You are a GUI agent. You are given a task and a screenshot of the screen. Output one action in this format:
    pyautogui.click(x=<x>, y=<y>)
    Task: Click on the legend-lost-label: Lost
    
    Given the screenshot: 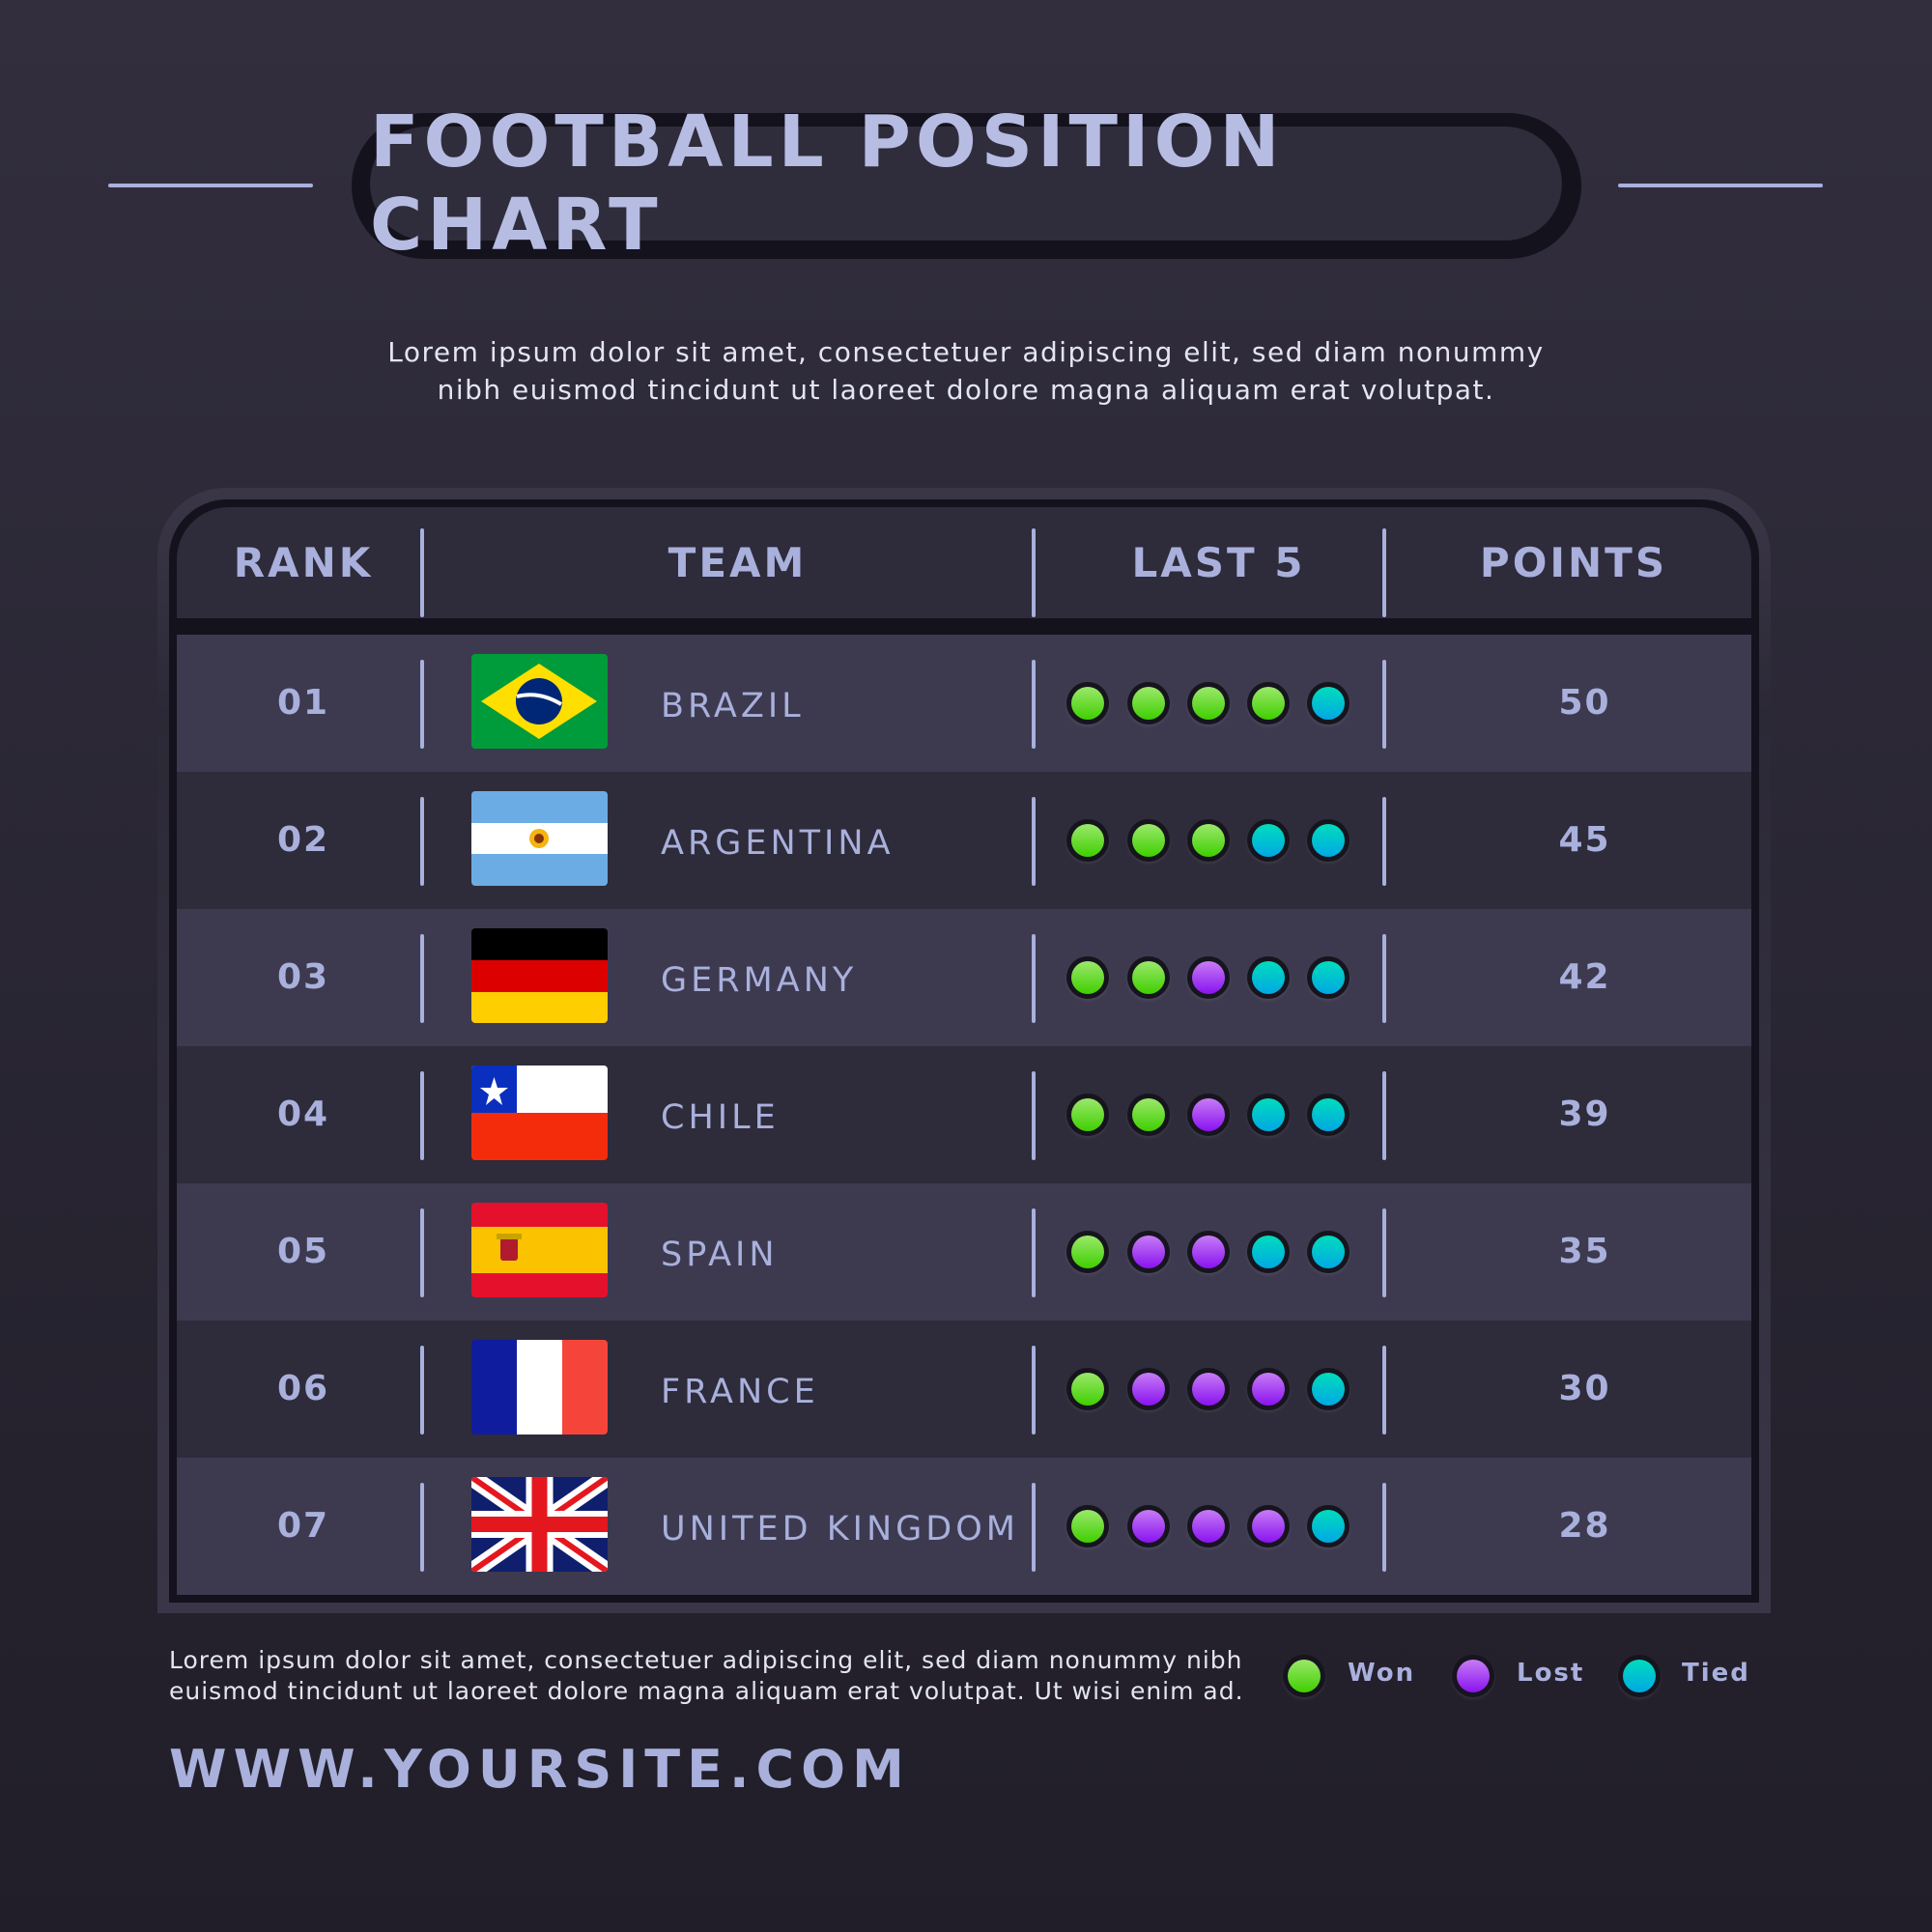 What is the action you would take?
    pyautogui.click(x=1551, y=1673)
    